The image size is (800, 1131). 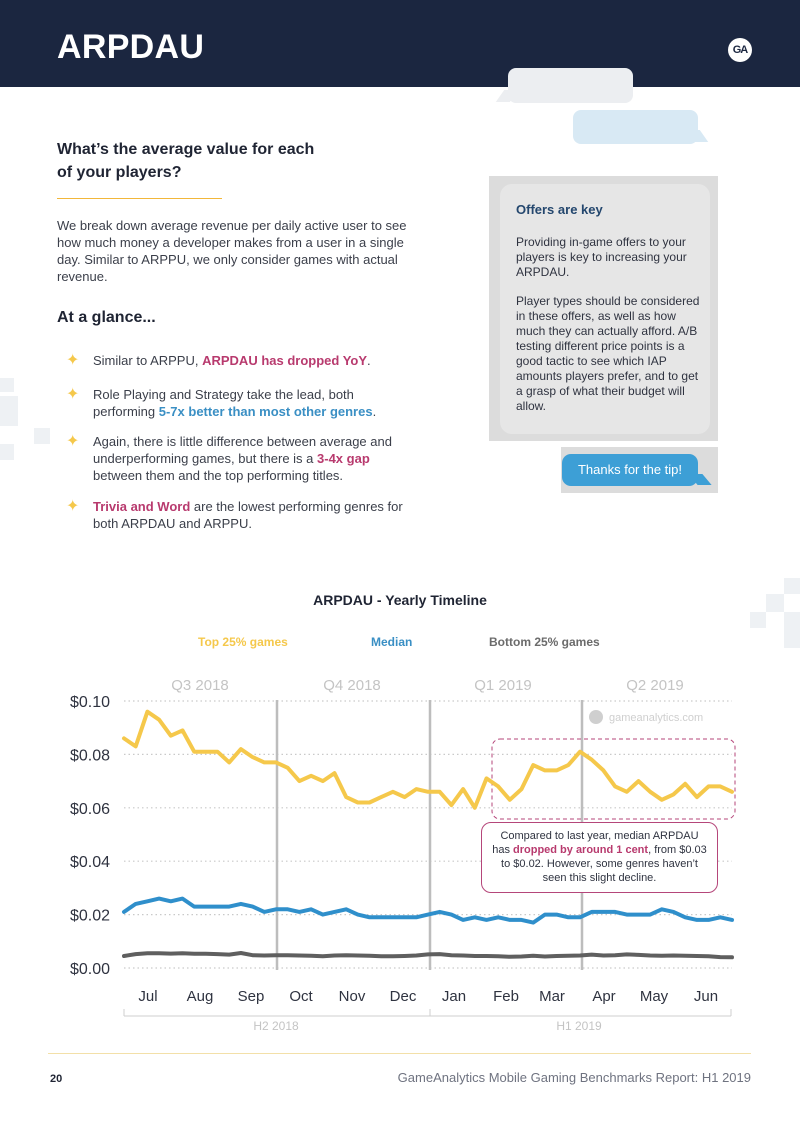 What do you see at coordinates (428, 955) in the screenshot?
I see `bottom-25-series-line` at bounding box center [428, 955].